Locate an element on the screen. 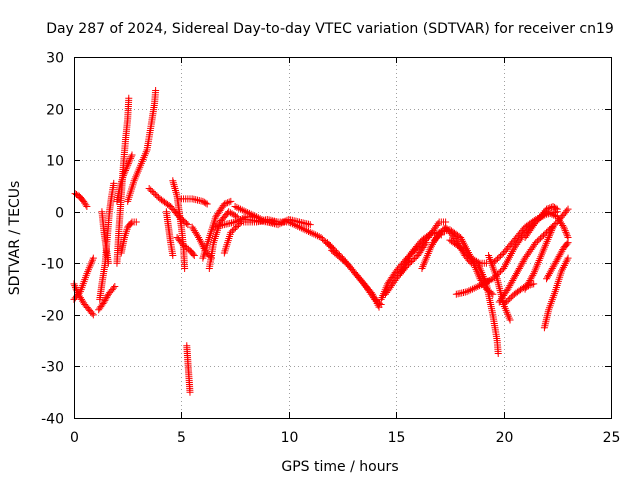 This screenshot has height=480, width=640. y-tick-label: 20 is located at coordinates (55, 111).